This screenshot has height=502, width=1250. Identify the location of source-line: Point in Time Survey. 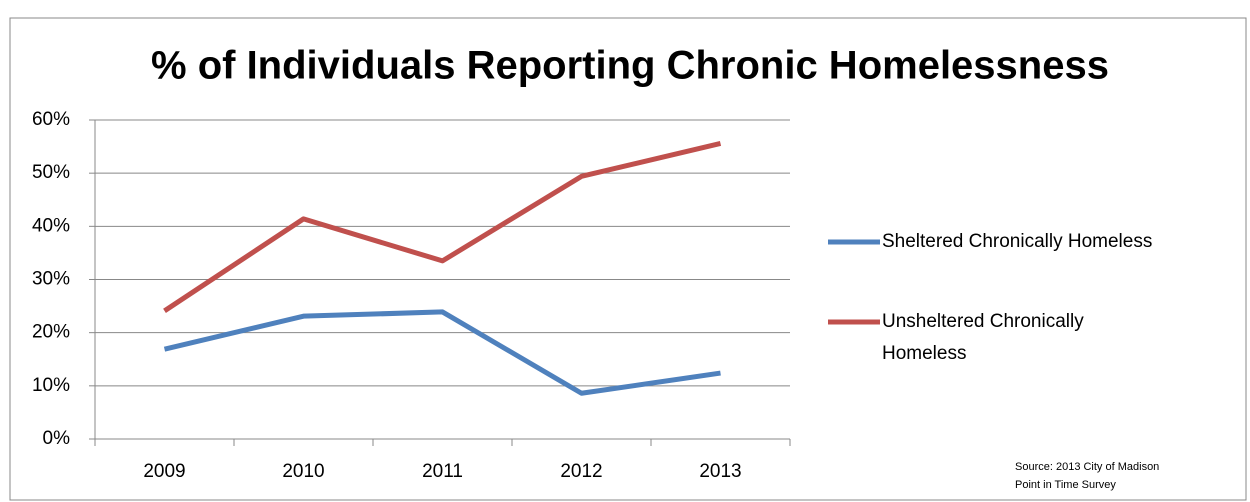
(1065, 485).